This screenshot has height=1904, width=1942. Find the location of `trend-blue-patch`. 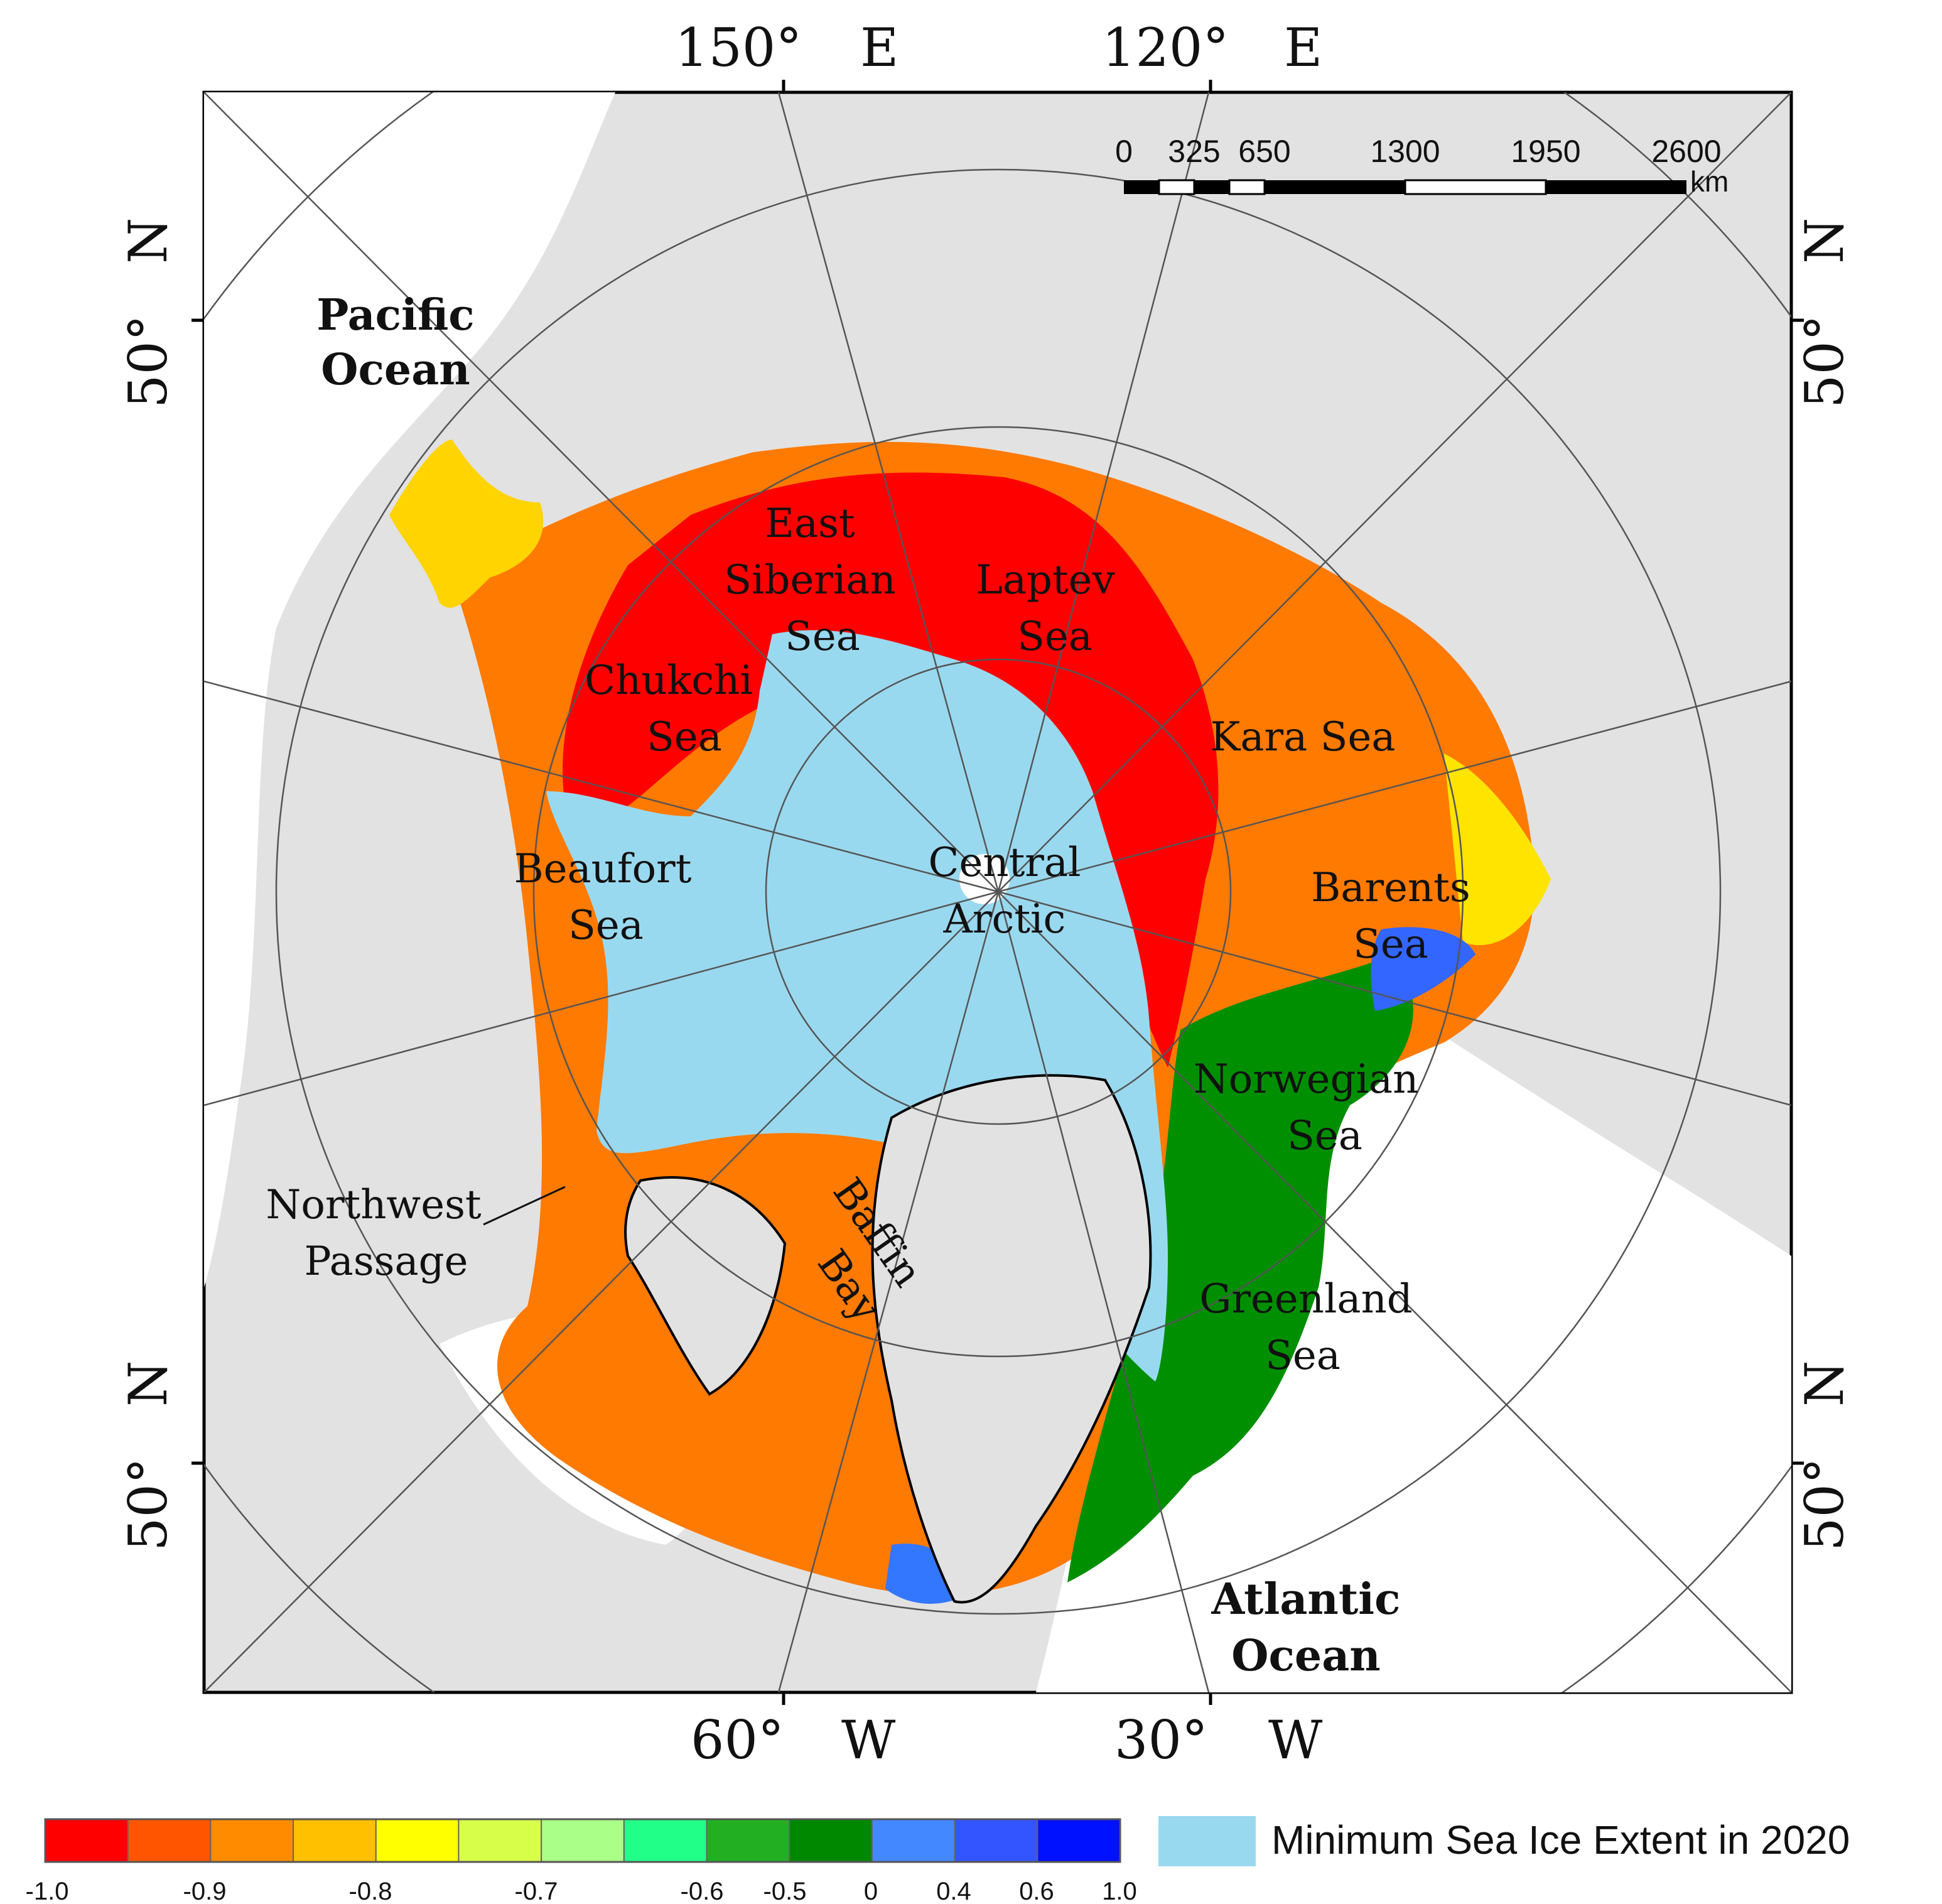

trend-blue-patch is located at coordinates (1423, 969).